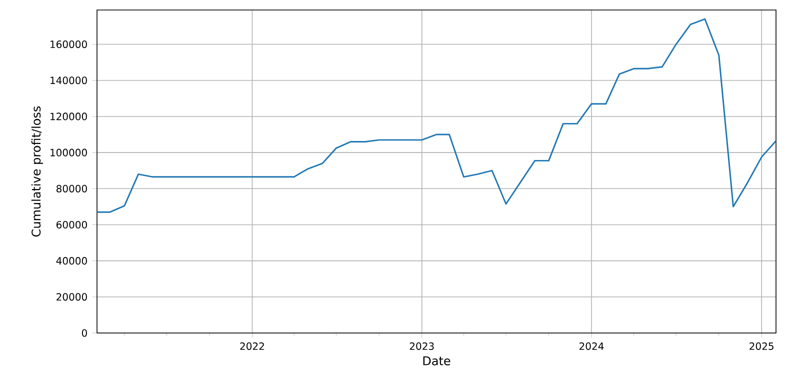 The width and height of the screenshot is (788, 390). What do you see at coordinates (68, 80) in the screenshot?
I see `y-tick-label: 140000` at bounding box center [68, 80].